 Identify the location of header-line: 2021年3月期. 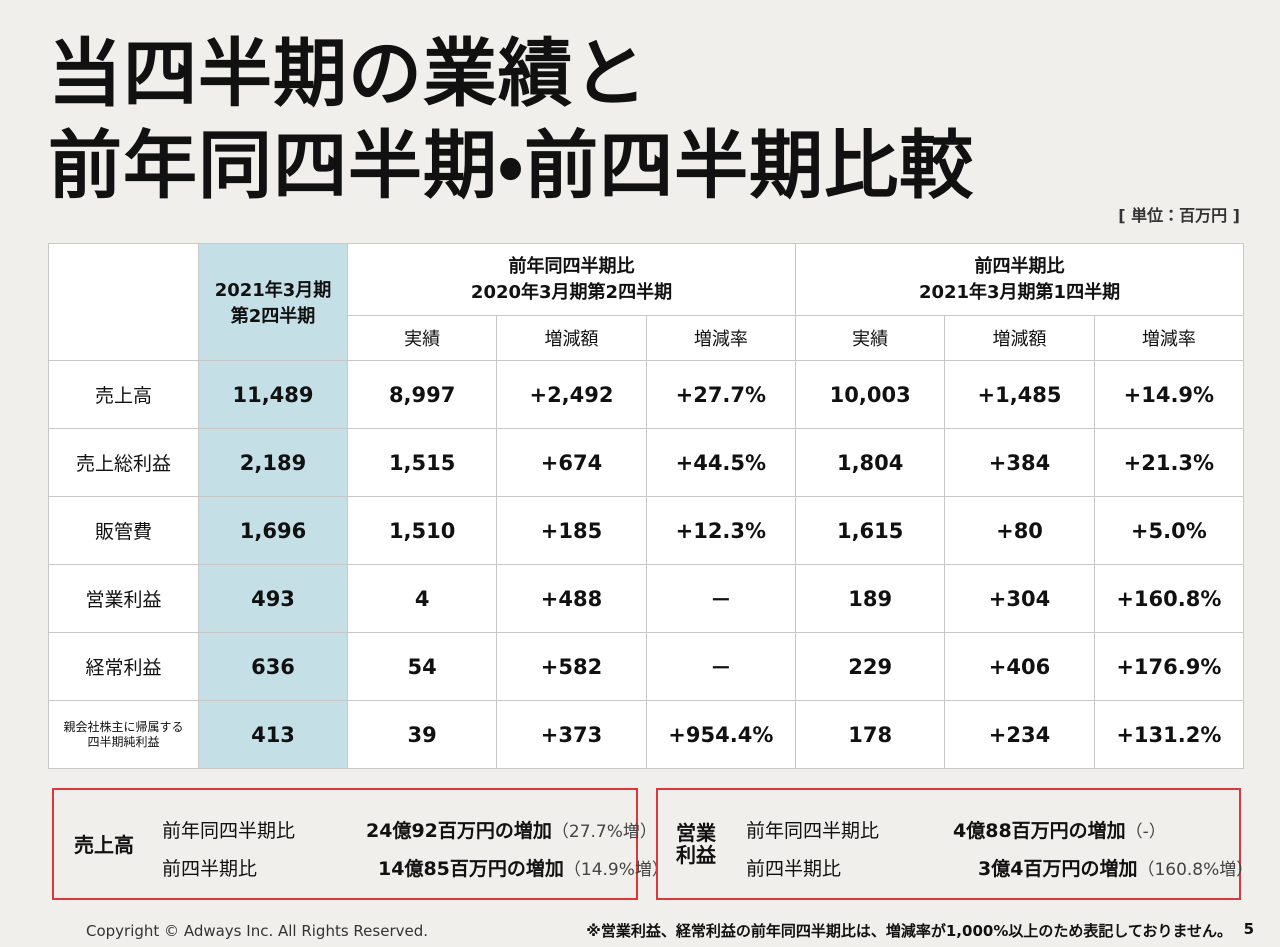
(273, 290).